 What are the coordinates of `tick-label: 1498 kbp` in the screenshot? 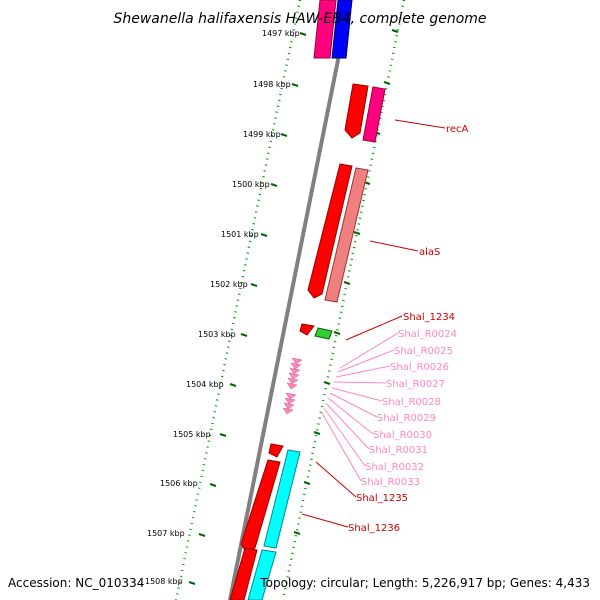 It's located at (272, 84).